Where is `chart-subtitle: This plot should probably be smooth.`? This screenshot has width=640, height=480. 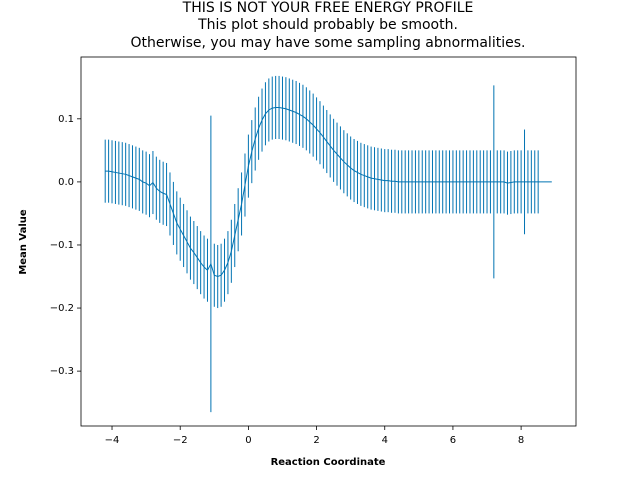
chart-subtitle: This plot should probably be smooth. is located at coordinates (327, 25).